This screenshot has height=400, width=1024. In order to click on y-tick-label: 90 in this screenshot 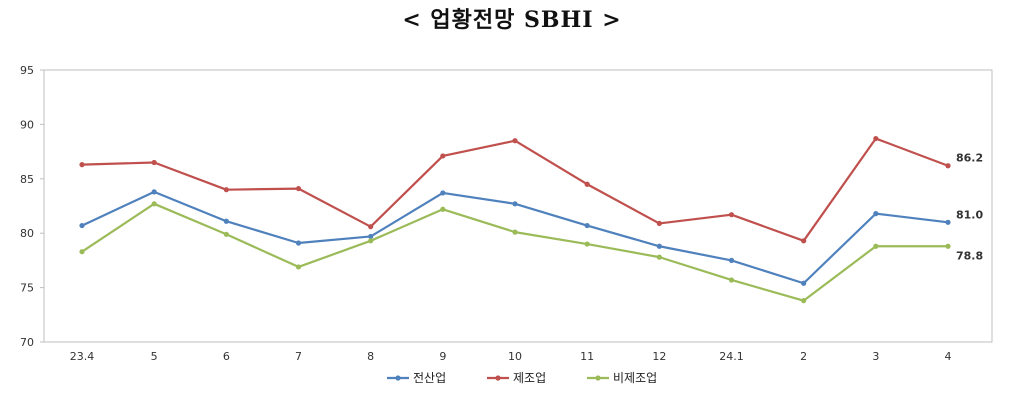, I will do `click(27, 124)`.